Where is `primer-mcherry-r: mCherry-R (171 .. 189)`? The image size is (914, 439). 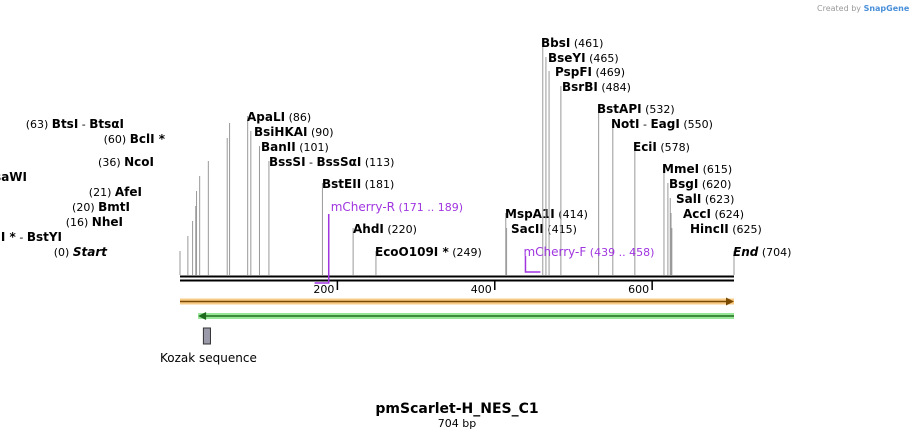
primer-mcherry-r: mCherry-R (171 .. 189) is located at coordinates (389, 242).